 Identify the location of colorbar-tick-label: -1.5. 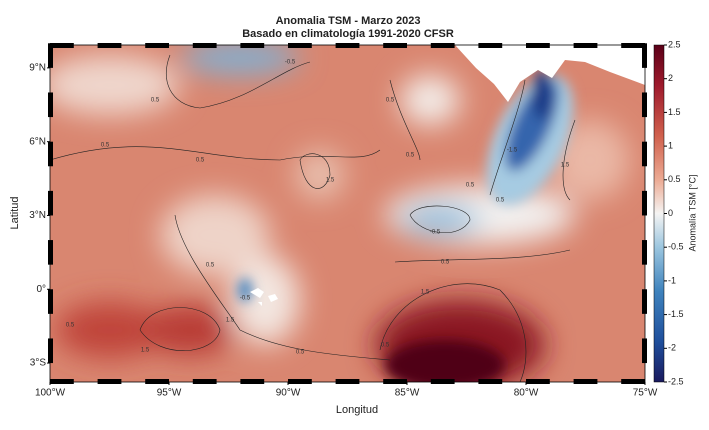
(676, 314).